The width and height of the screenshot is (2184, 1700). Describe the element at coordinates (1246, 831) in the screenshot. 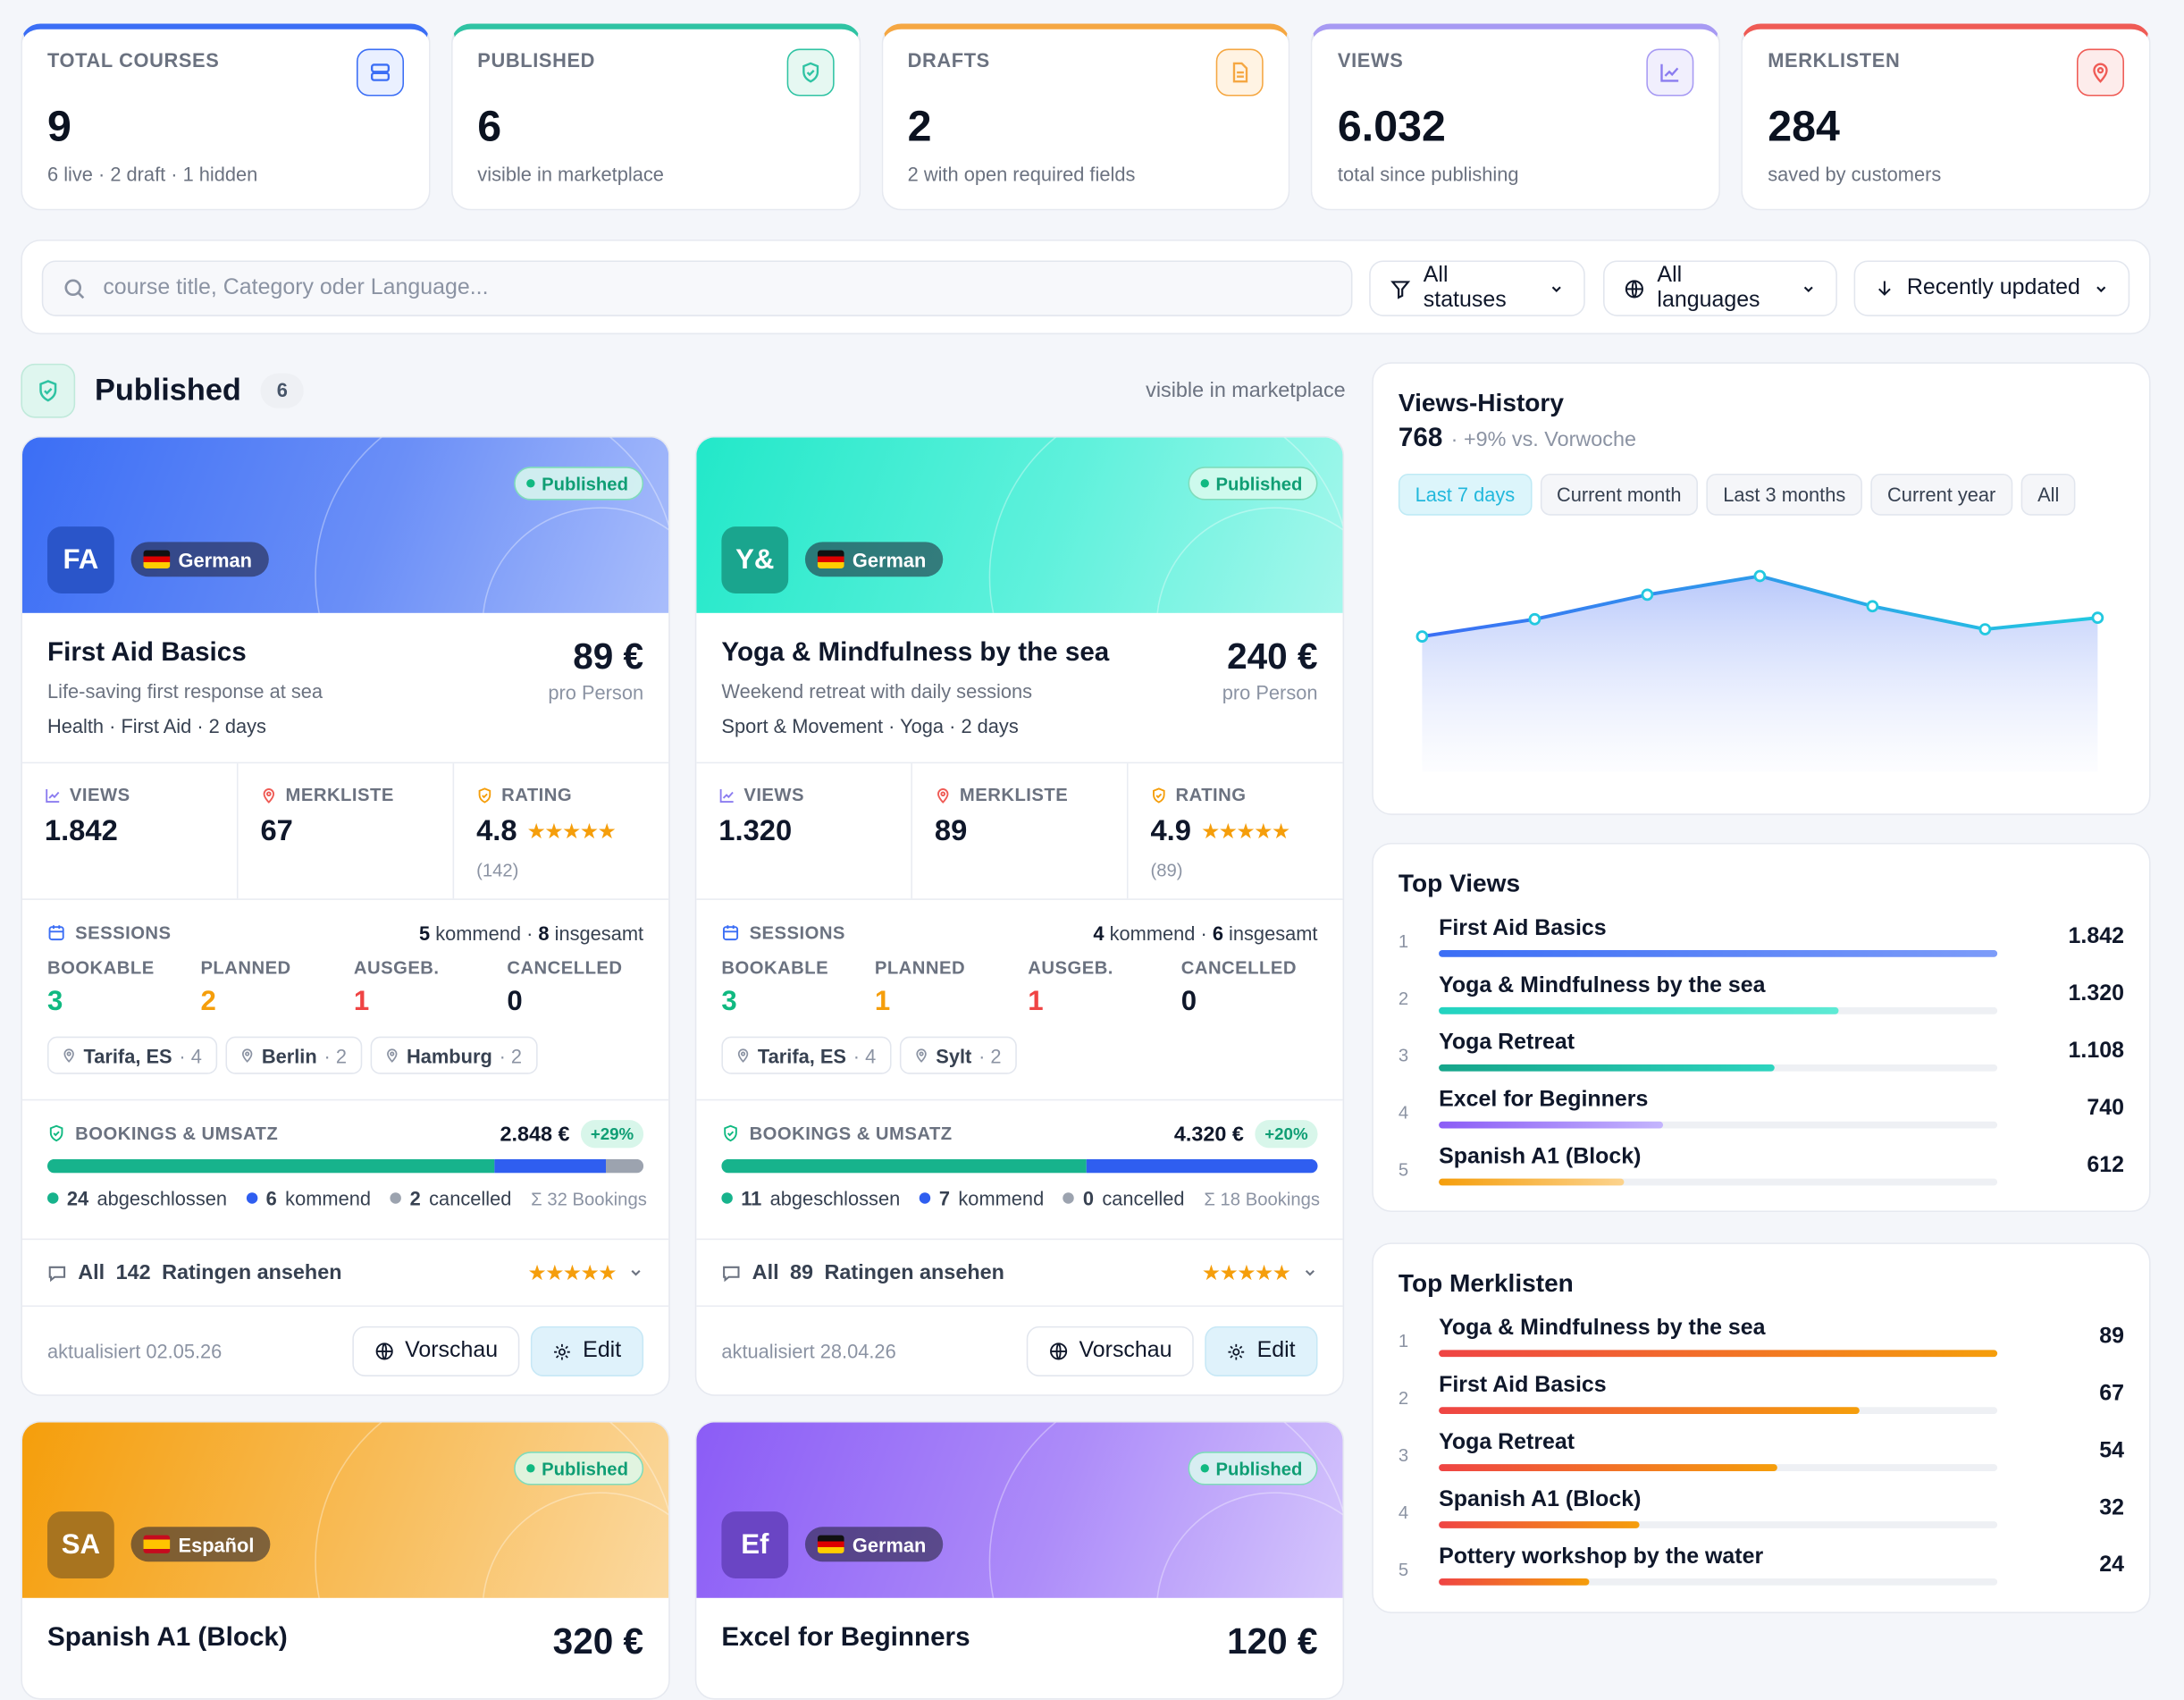

I see `star-rating-icon: ★★★★★` at that location.